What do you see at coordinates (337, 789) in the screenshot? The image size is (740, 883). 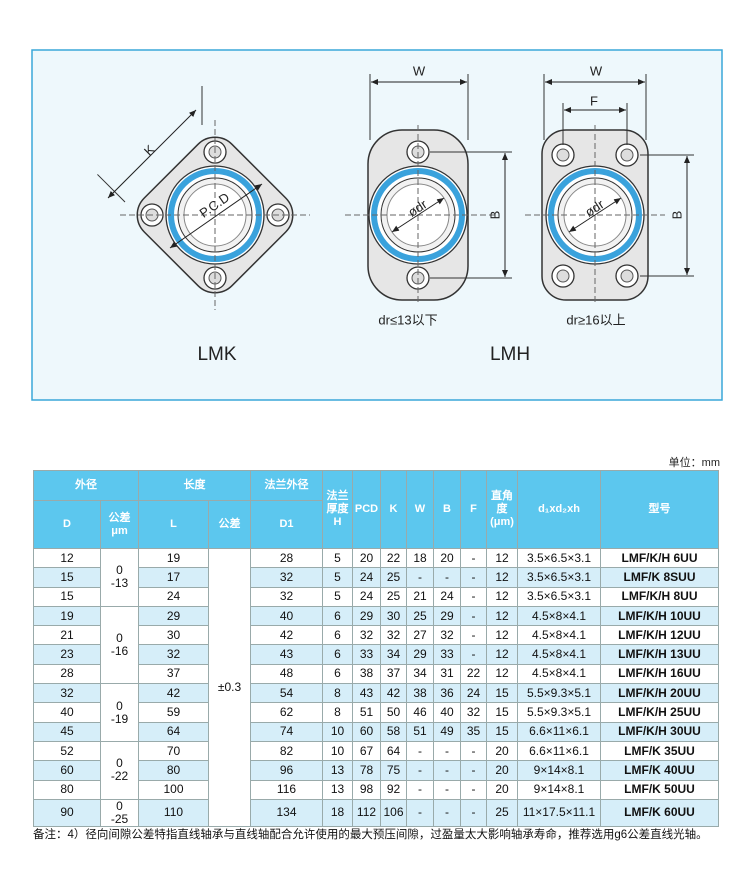 I see `cell: 13` at bounding box center [337, 789].